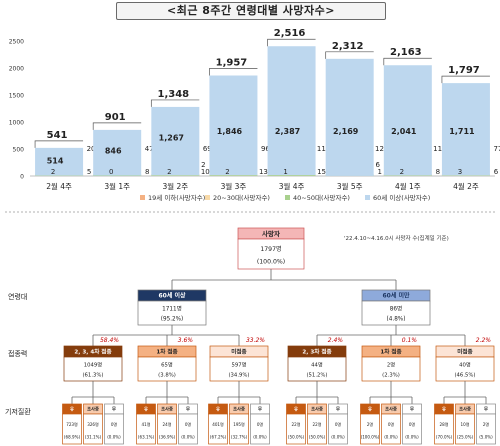 This screenshot has width=500, height=446. Describe the element at coordinates (391, 429) in the screenshot. I see `disease-node-4-1-body` at that location.